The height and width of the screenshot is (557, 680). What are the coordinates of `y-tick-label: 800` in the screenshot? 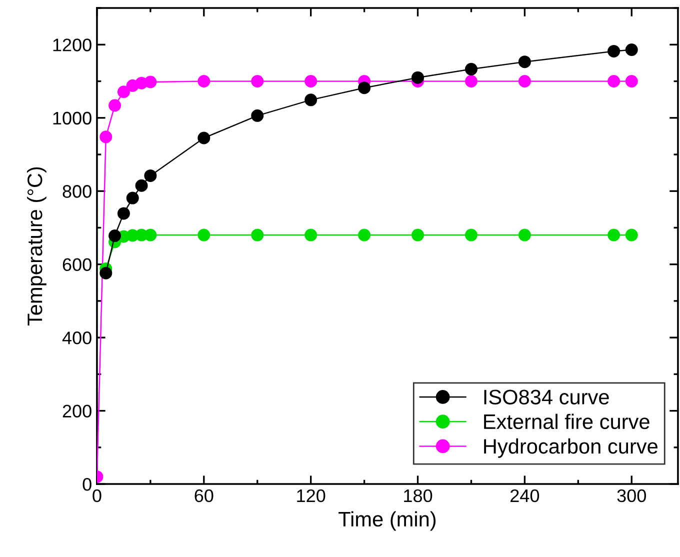 It's located at (77, 191).